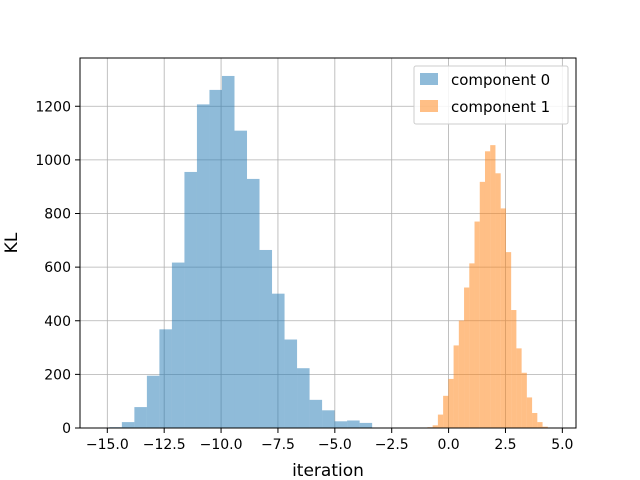  What do you see at coordinates (107, 445) in the screenshot?
I see `x-tick-label: −15.0` at bounding box center [107, 445].